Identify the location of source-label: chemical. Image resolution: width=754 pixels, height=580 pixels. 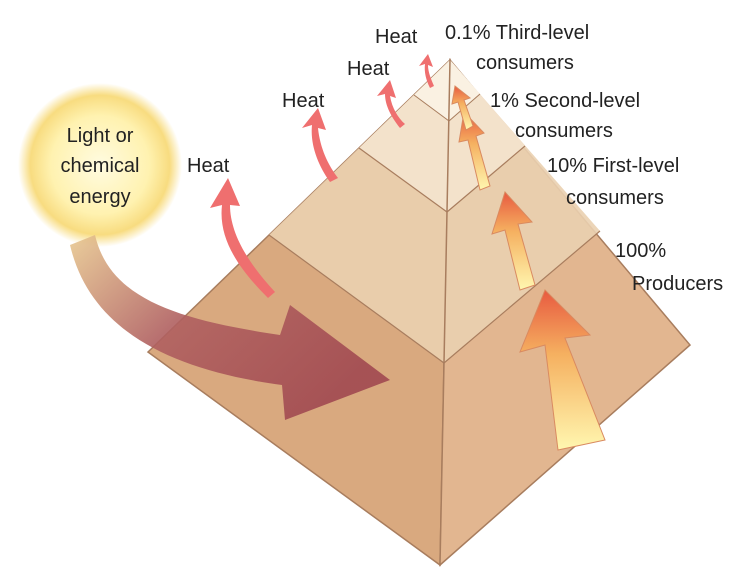
(100, 166).